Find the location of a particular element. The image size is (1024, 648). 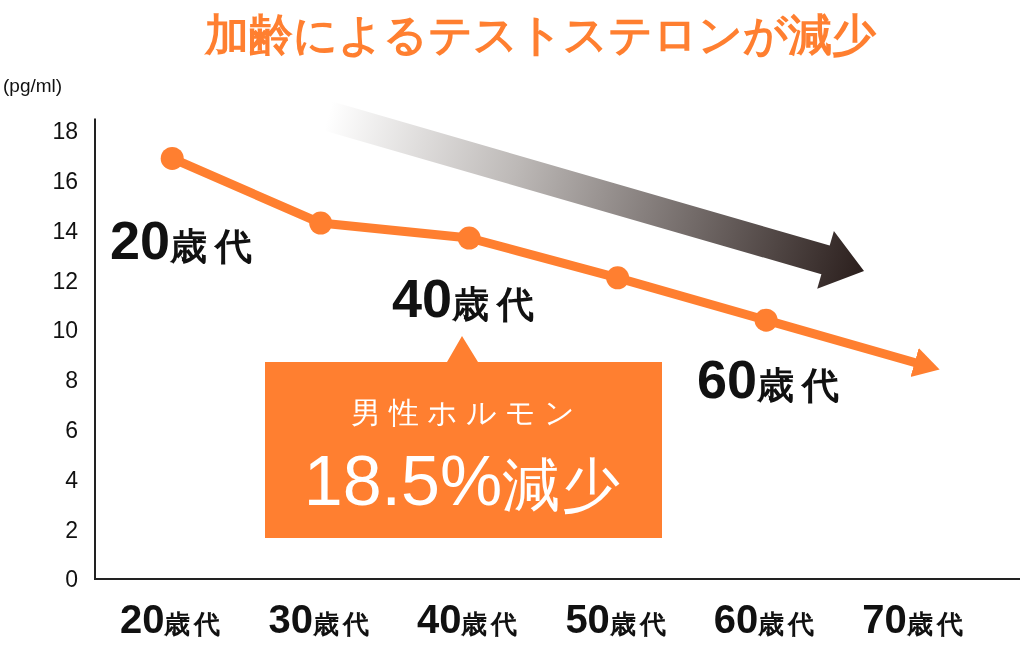

y-tick-label: 18 is located at coordinates (65, 131).